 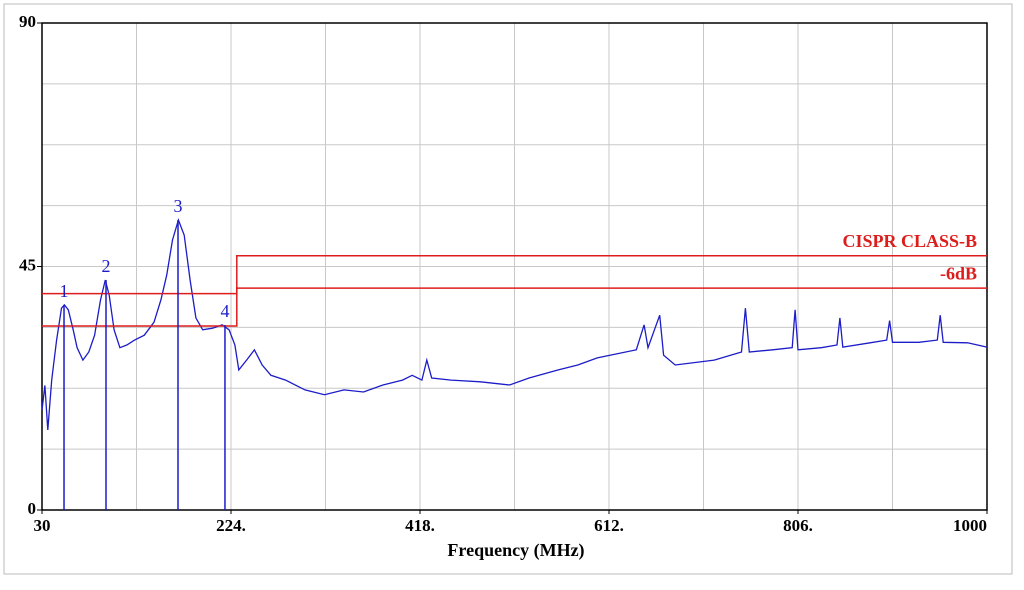 I want to click on legend-label: -6dB, so click(x=958, y=273).